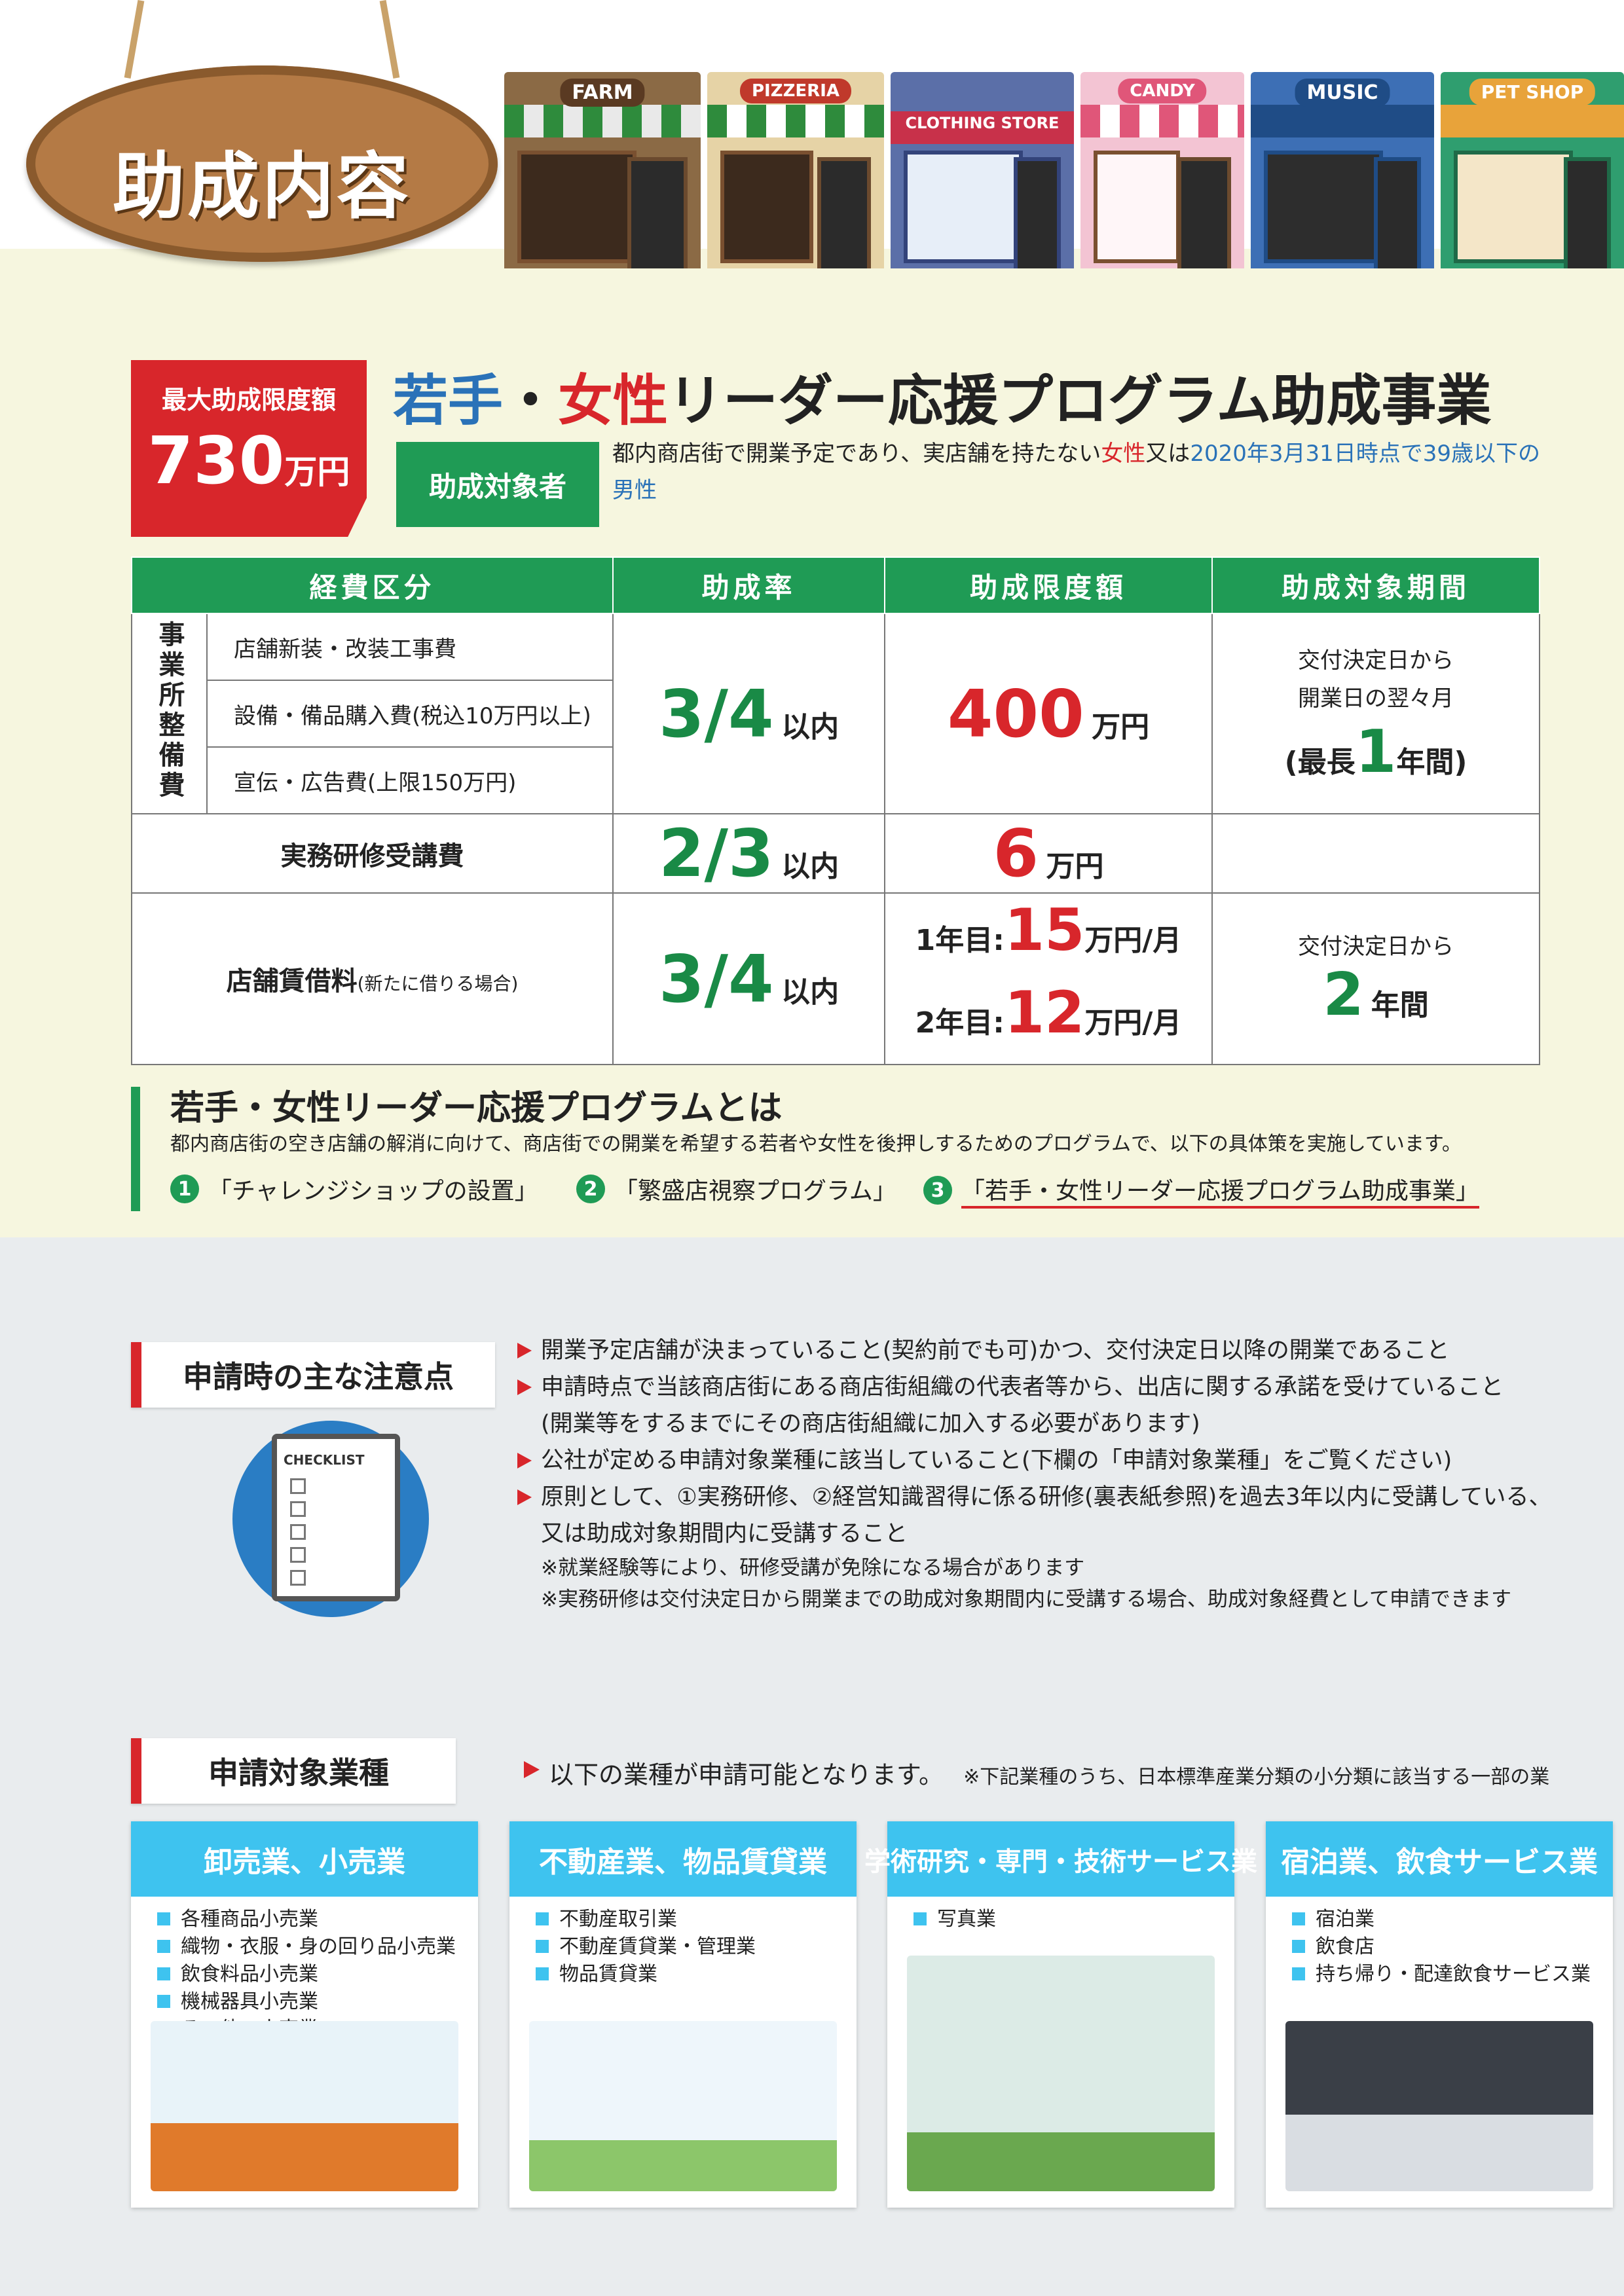  What do you see at coordinates (476, 1108) in the screenshot?
I see `about-title: 若手・女性リーダー応援プログラムとは` at bounding box center [476, 1108].